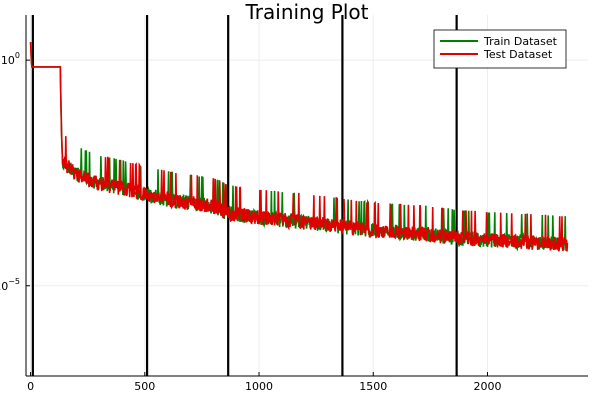 The image size is (600, 400). I want to click on x-tick-label: 0, so click(30, 386).